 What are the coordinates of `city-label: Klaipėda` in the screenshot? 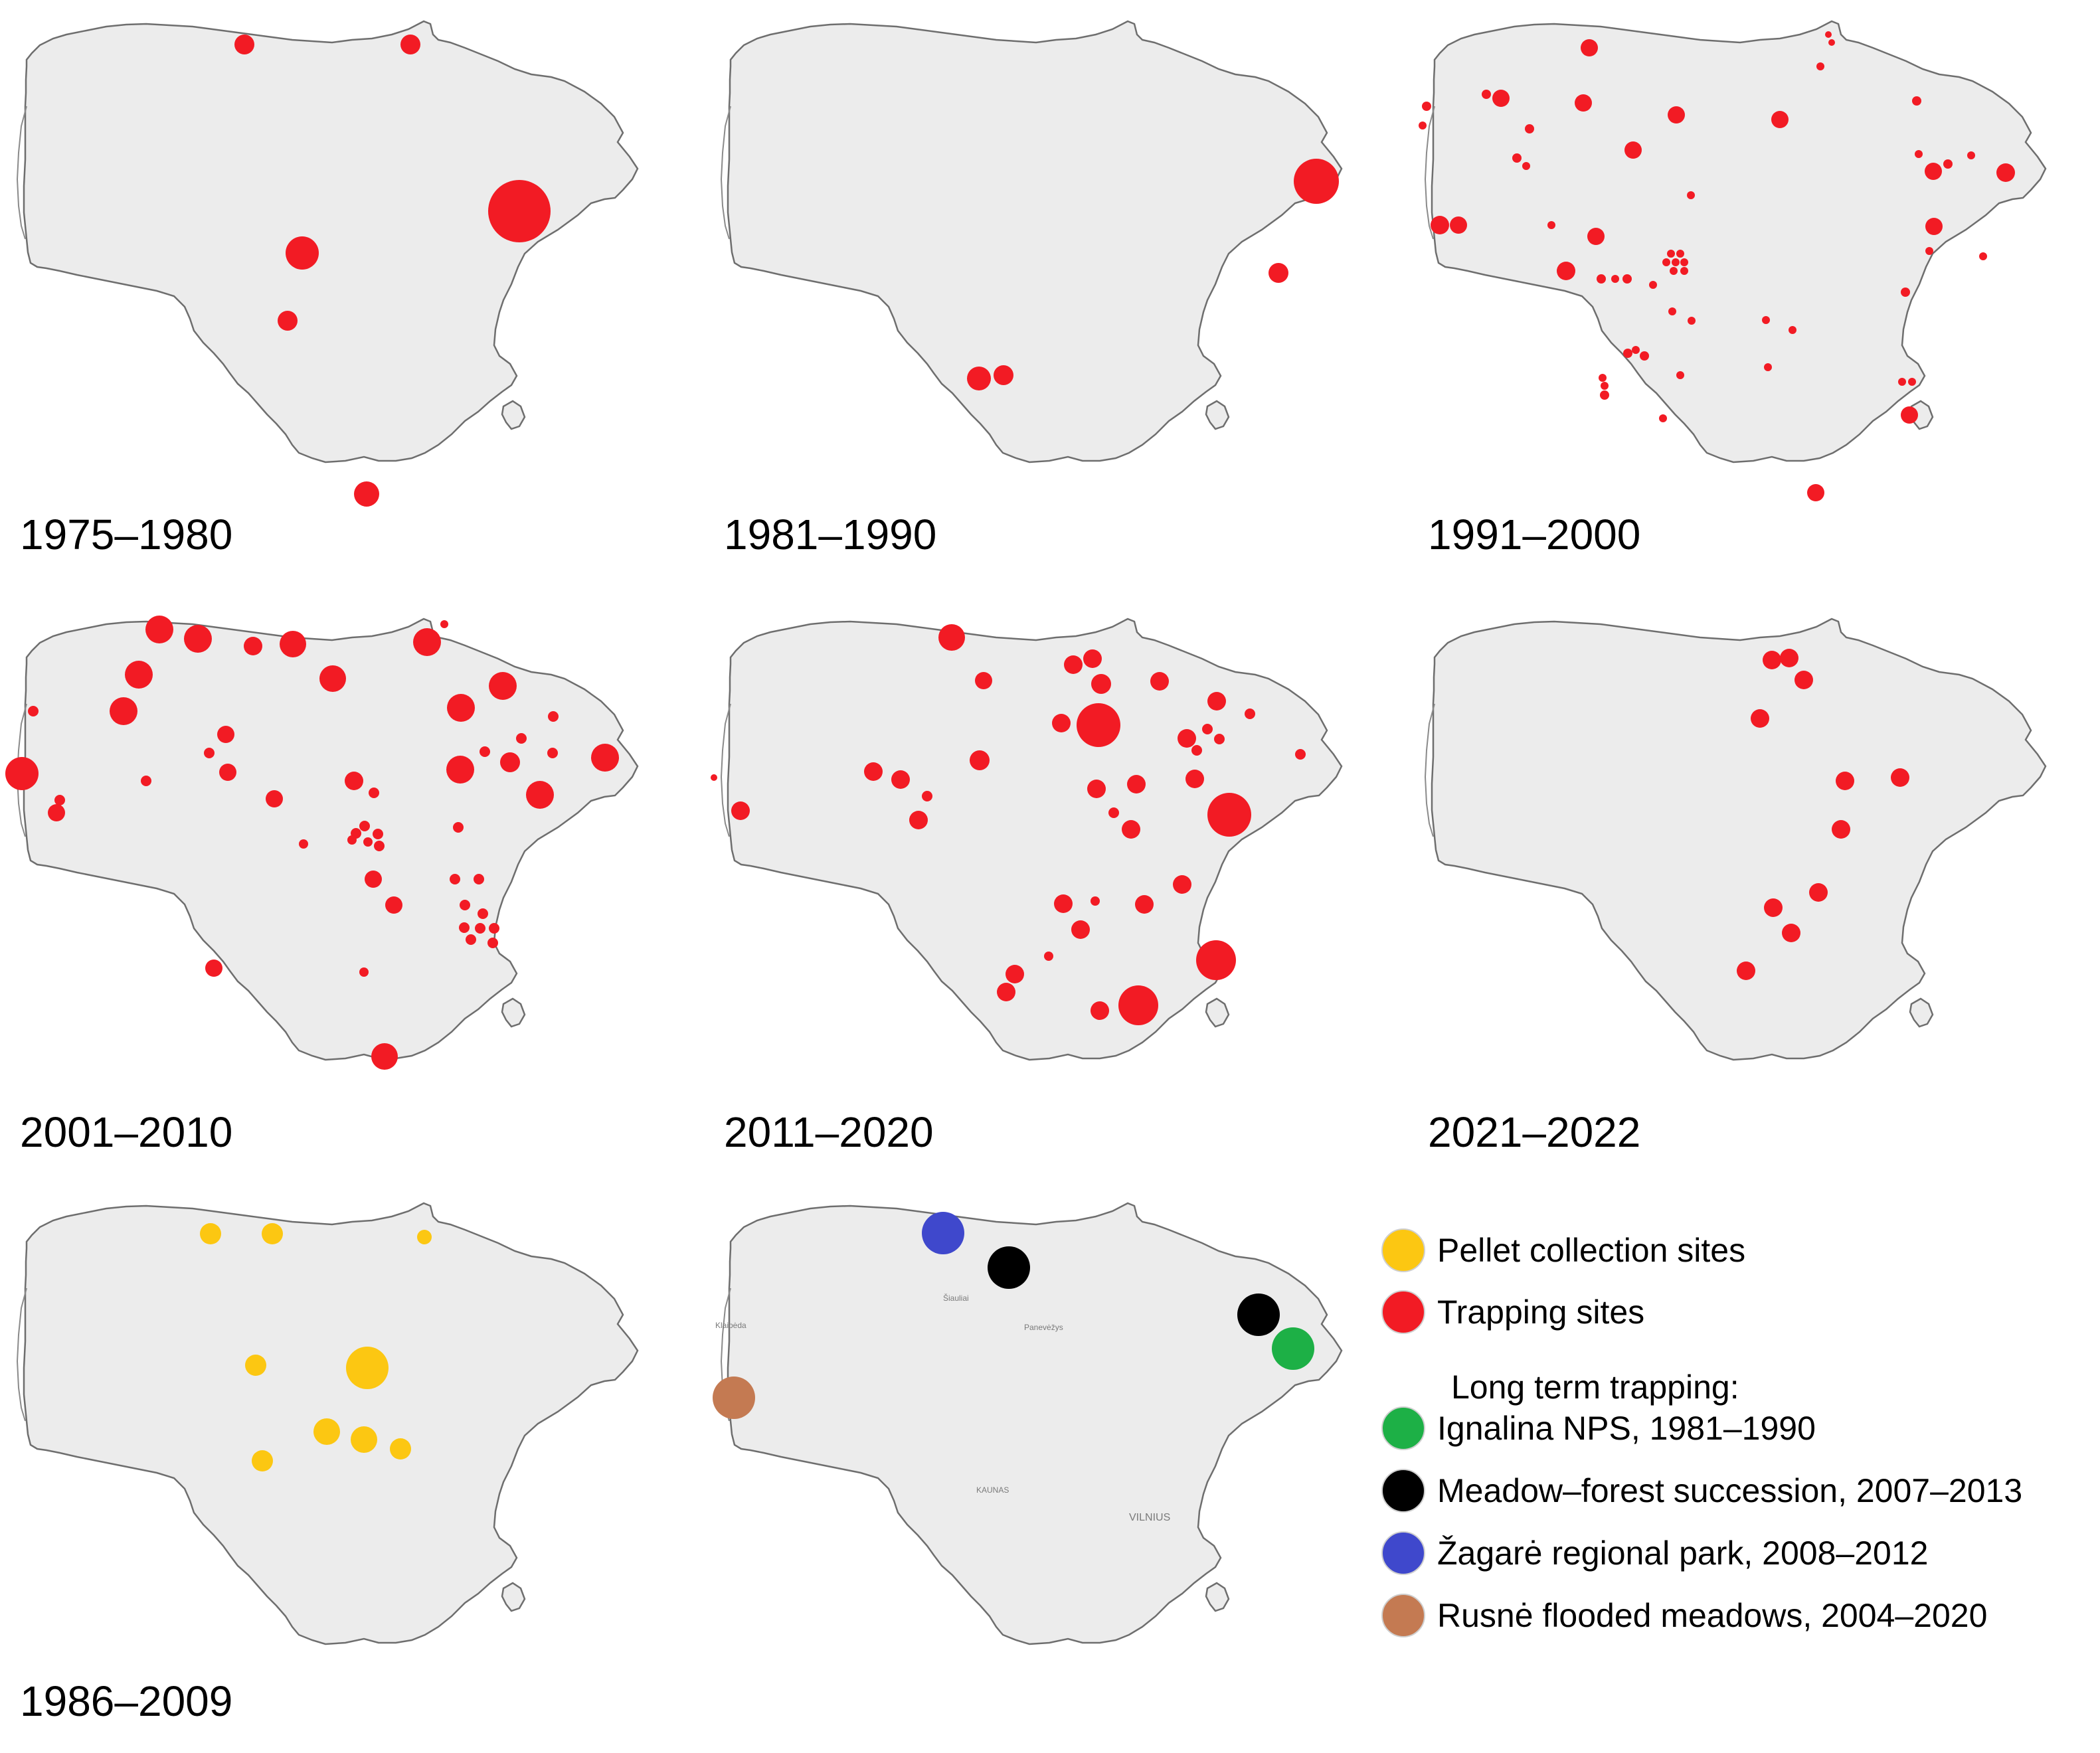 It's located at (731, 1325).